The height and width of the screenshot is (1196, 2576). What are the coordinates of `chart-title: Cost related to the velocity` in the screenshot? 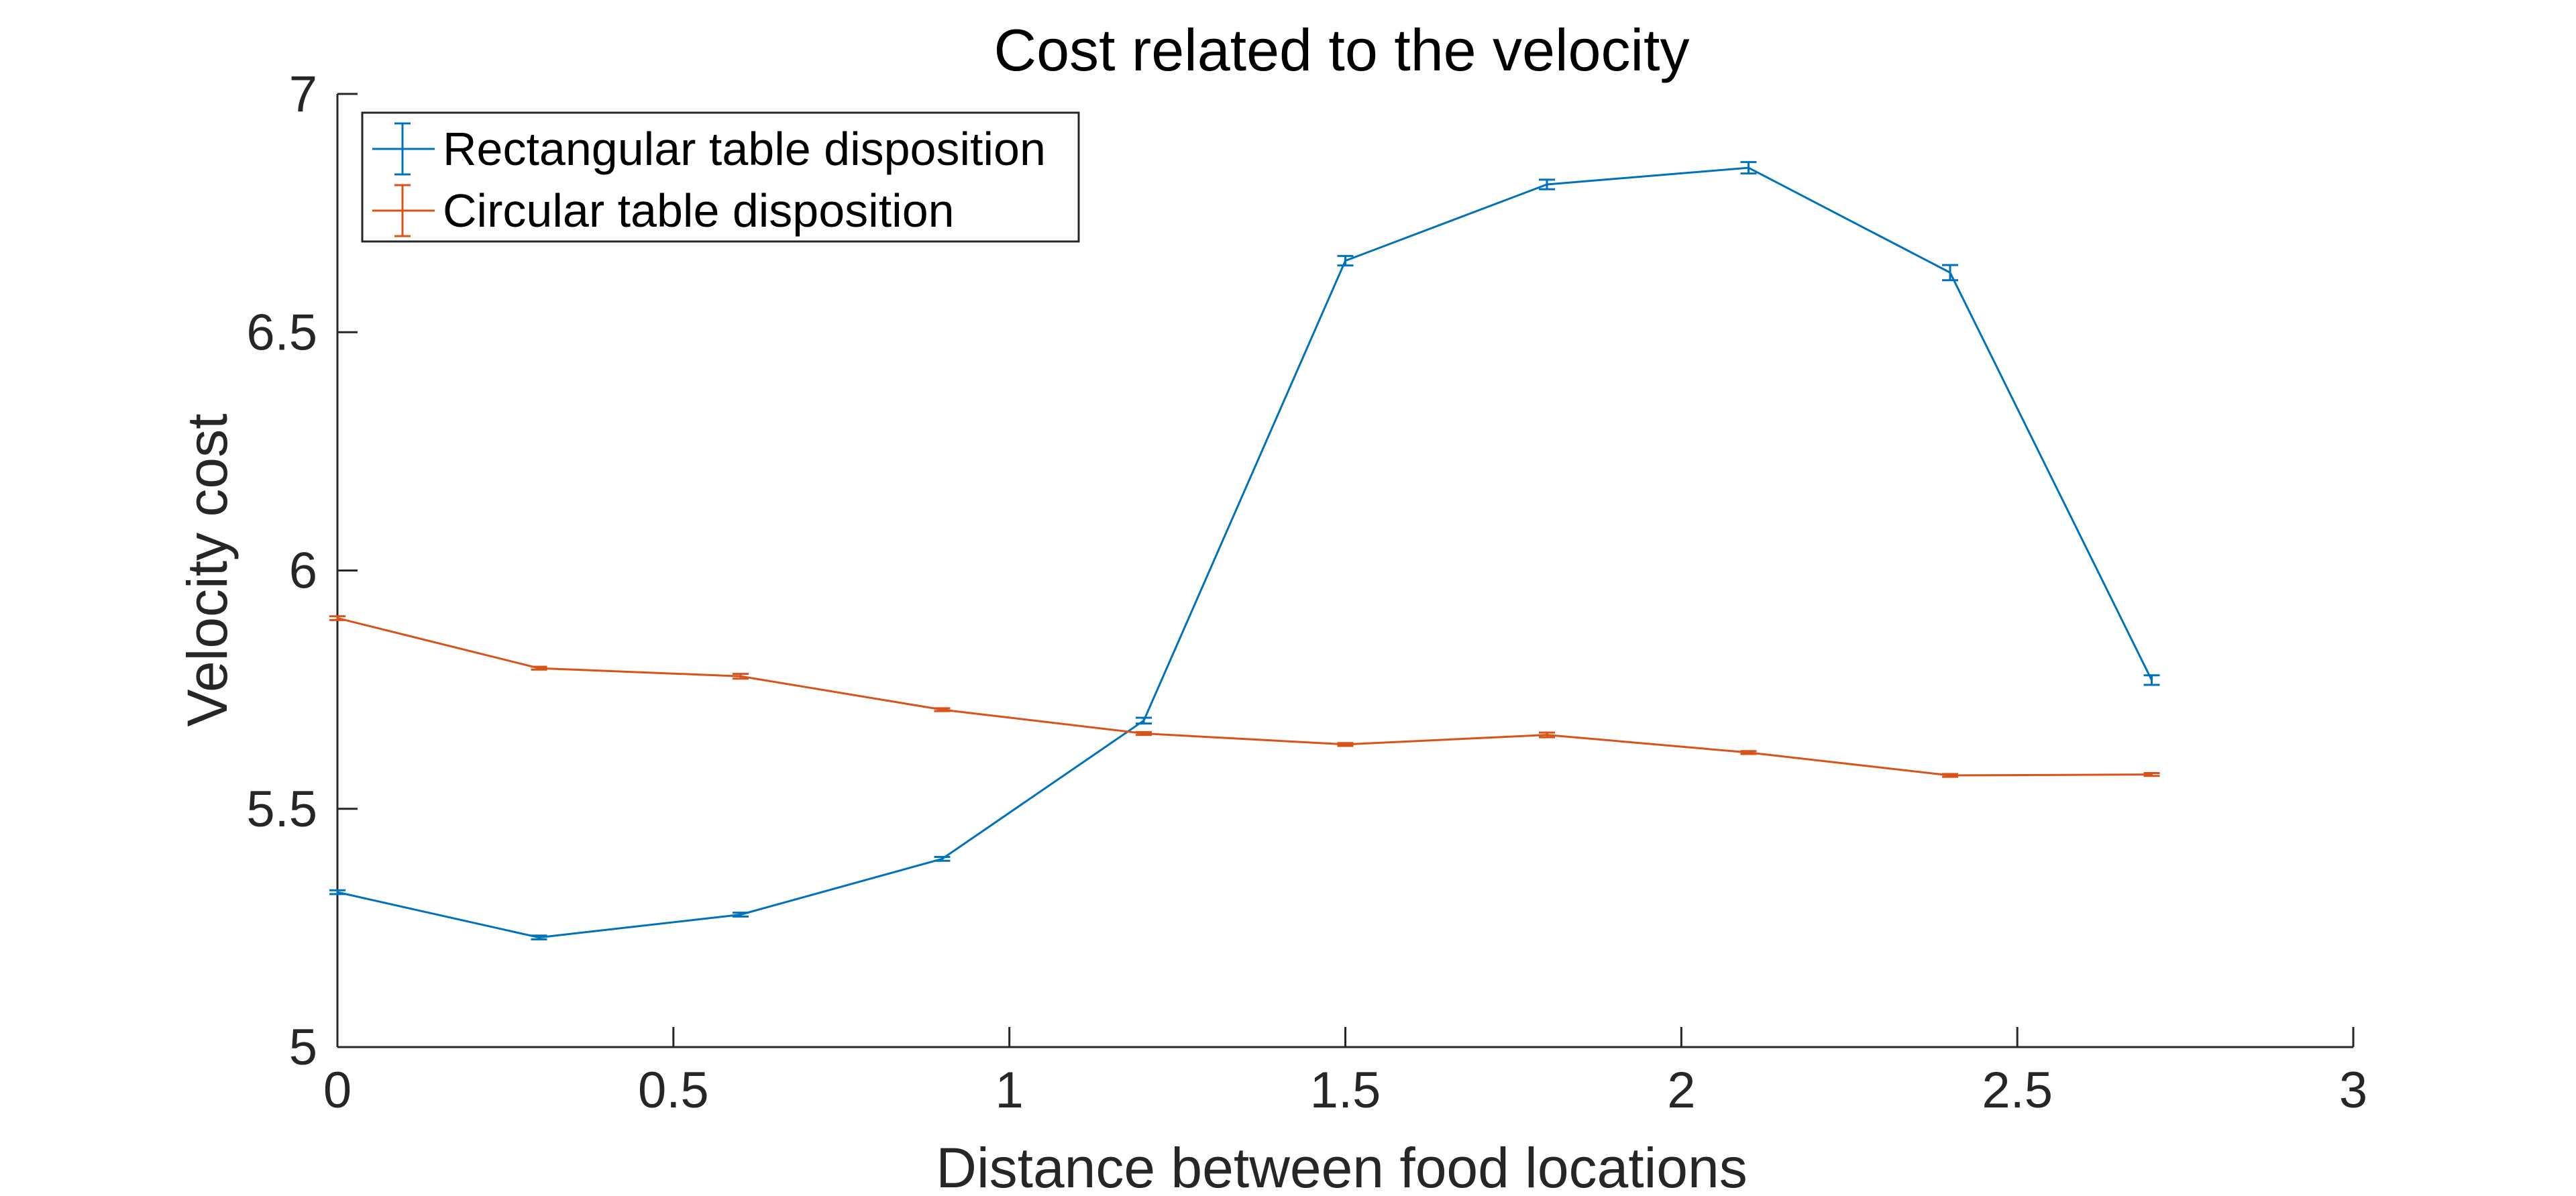 It's located at (1342, 50).